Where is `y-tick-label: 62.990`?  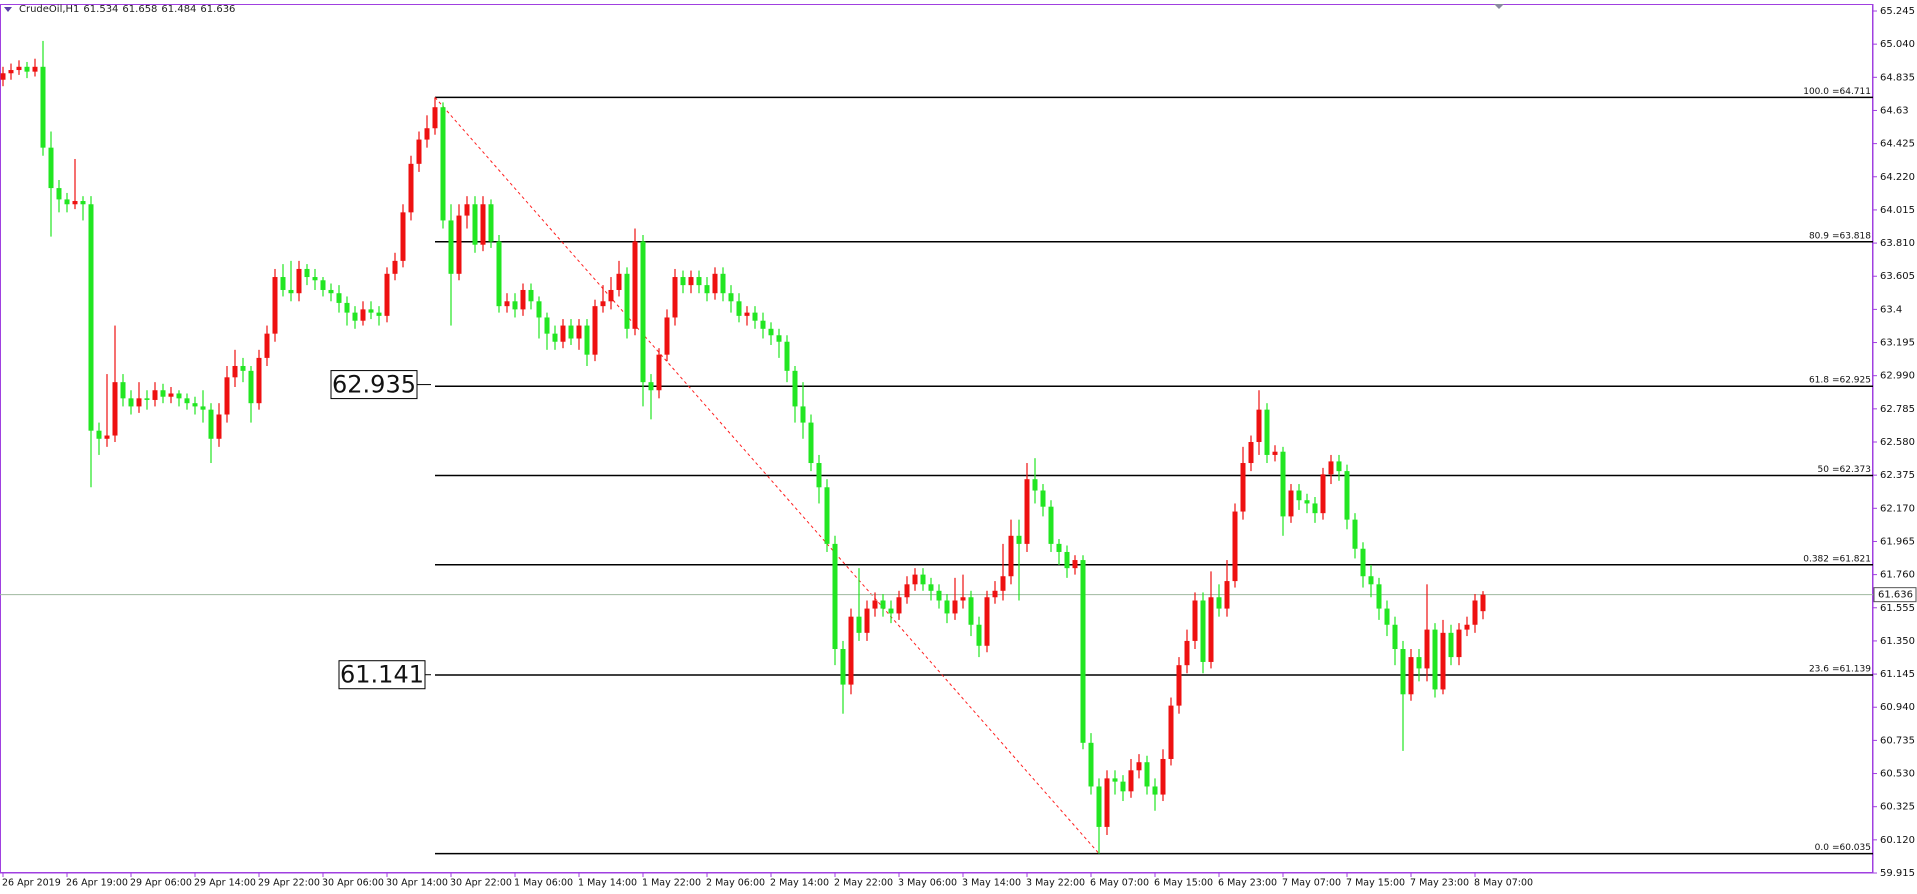
y-tick-label: 62.990 is located at coordinates (1897, 376).